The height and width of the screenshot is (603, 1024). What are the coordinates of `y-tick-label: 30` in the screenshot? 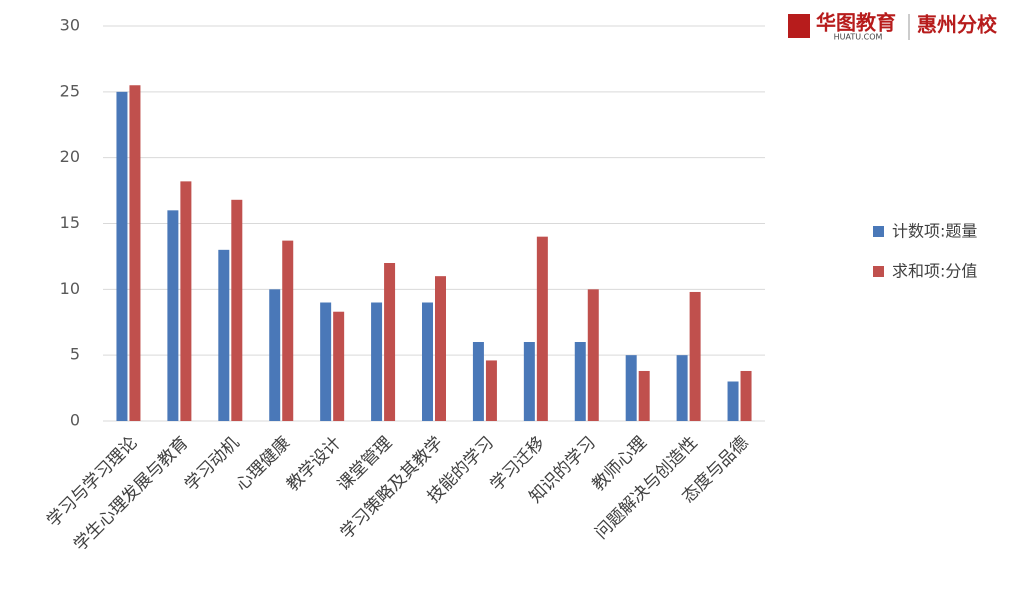 It's located at (70, 25).